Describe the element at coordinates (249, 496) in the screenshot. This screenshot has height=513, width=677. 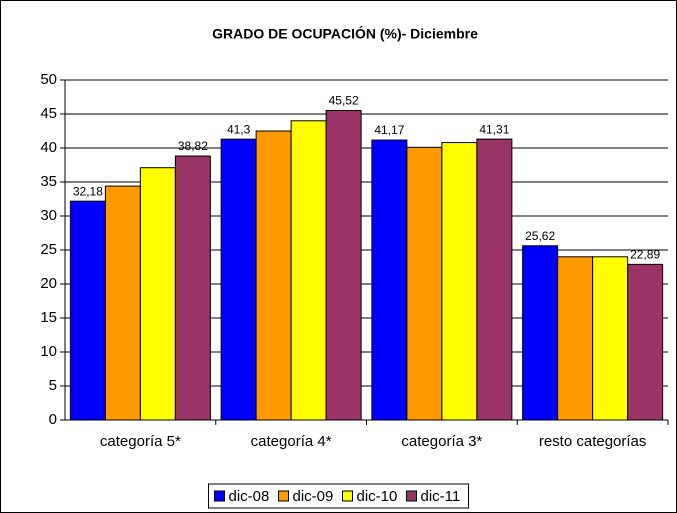
I see `legend-label: dic-08` at that location.